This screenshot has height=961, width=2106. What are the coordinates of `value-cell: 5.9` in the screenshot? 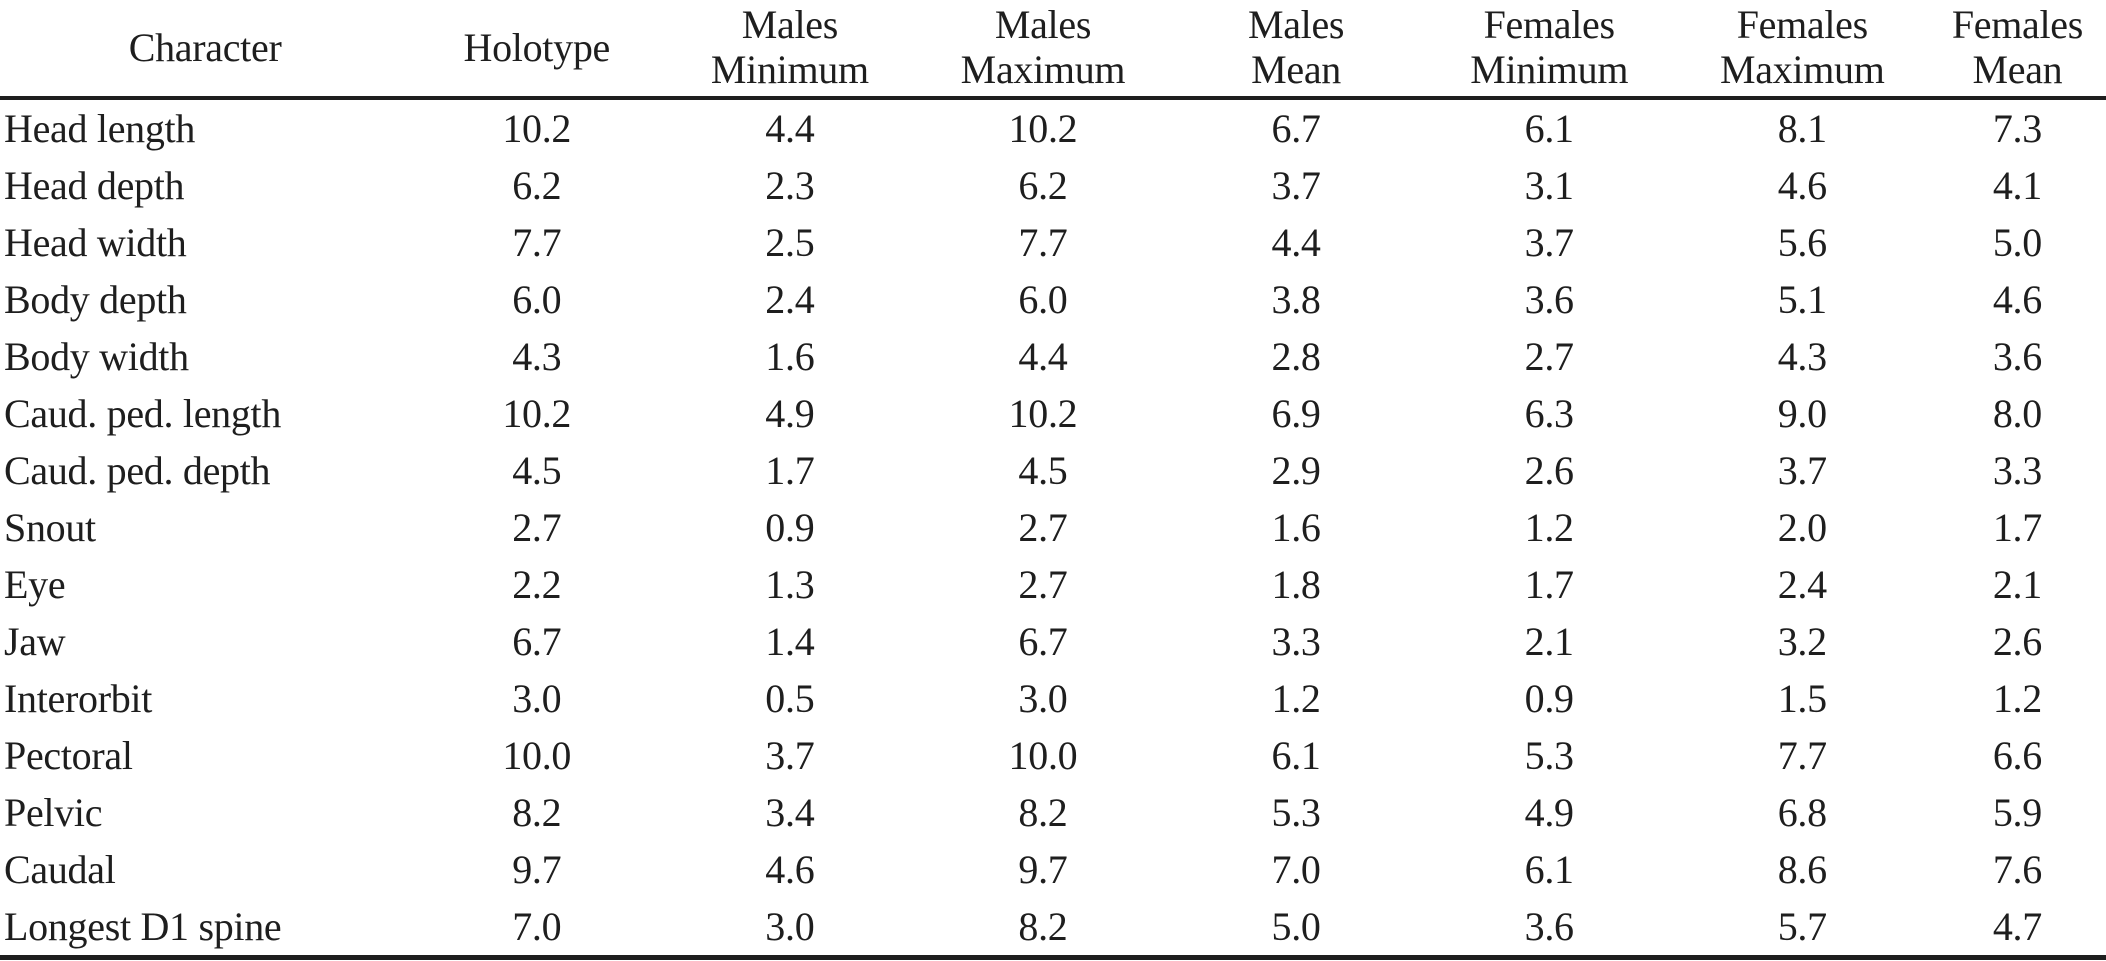 It's located at (2017, 812).